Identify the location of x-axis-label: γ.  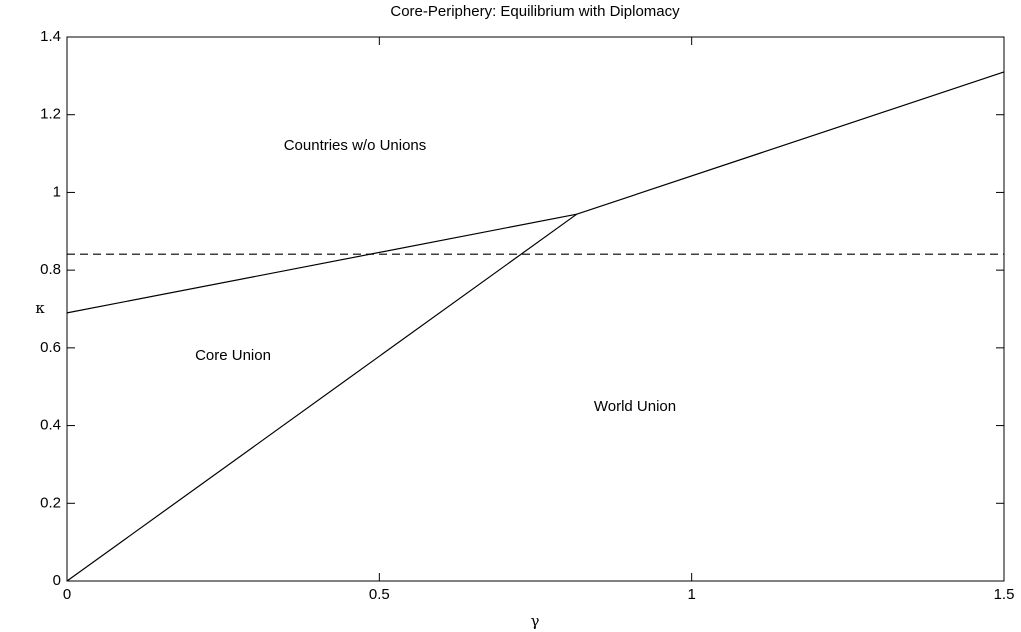
(535, 621).